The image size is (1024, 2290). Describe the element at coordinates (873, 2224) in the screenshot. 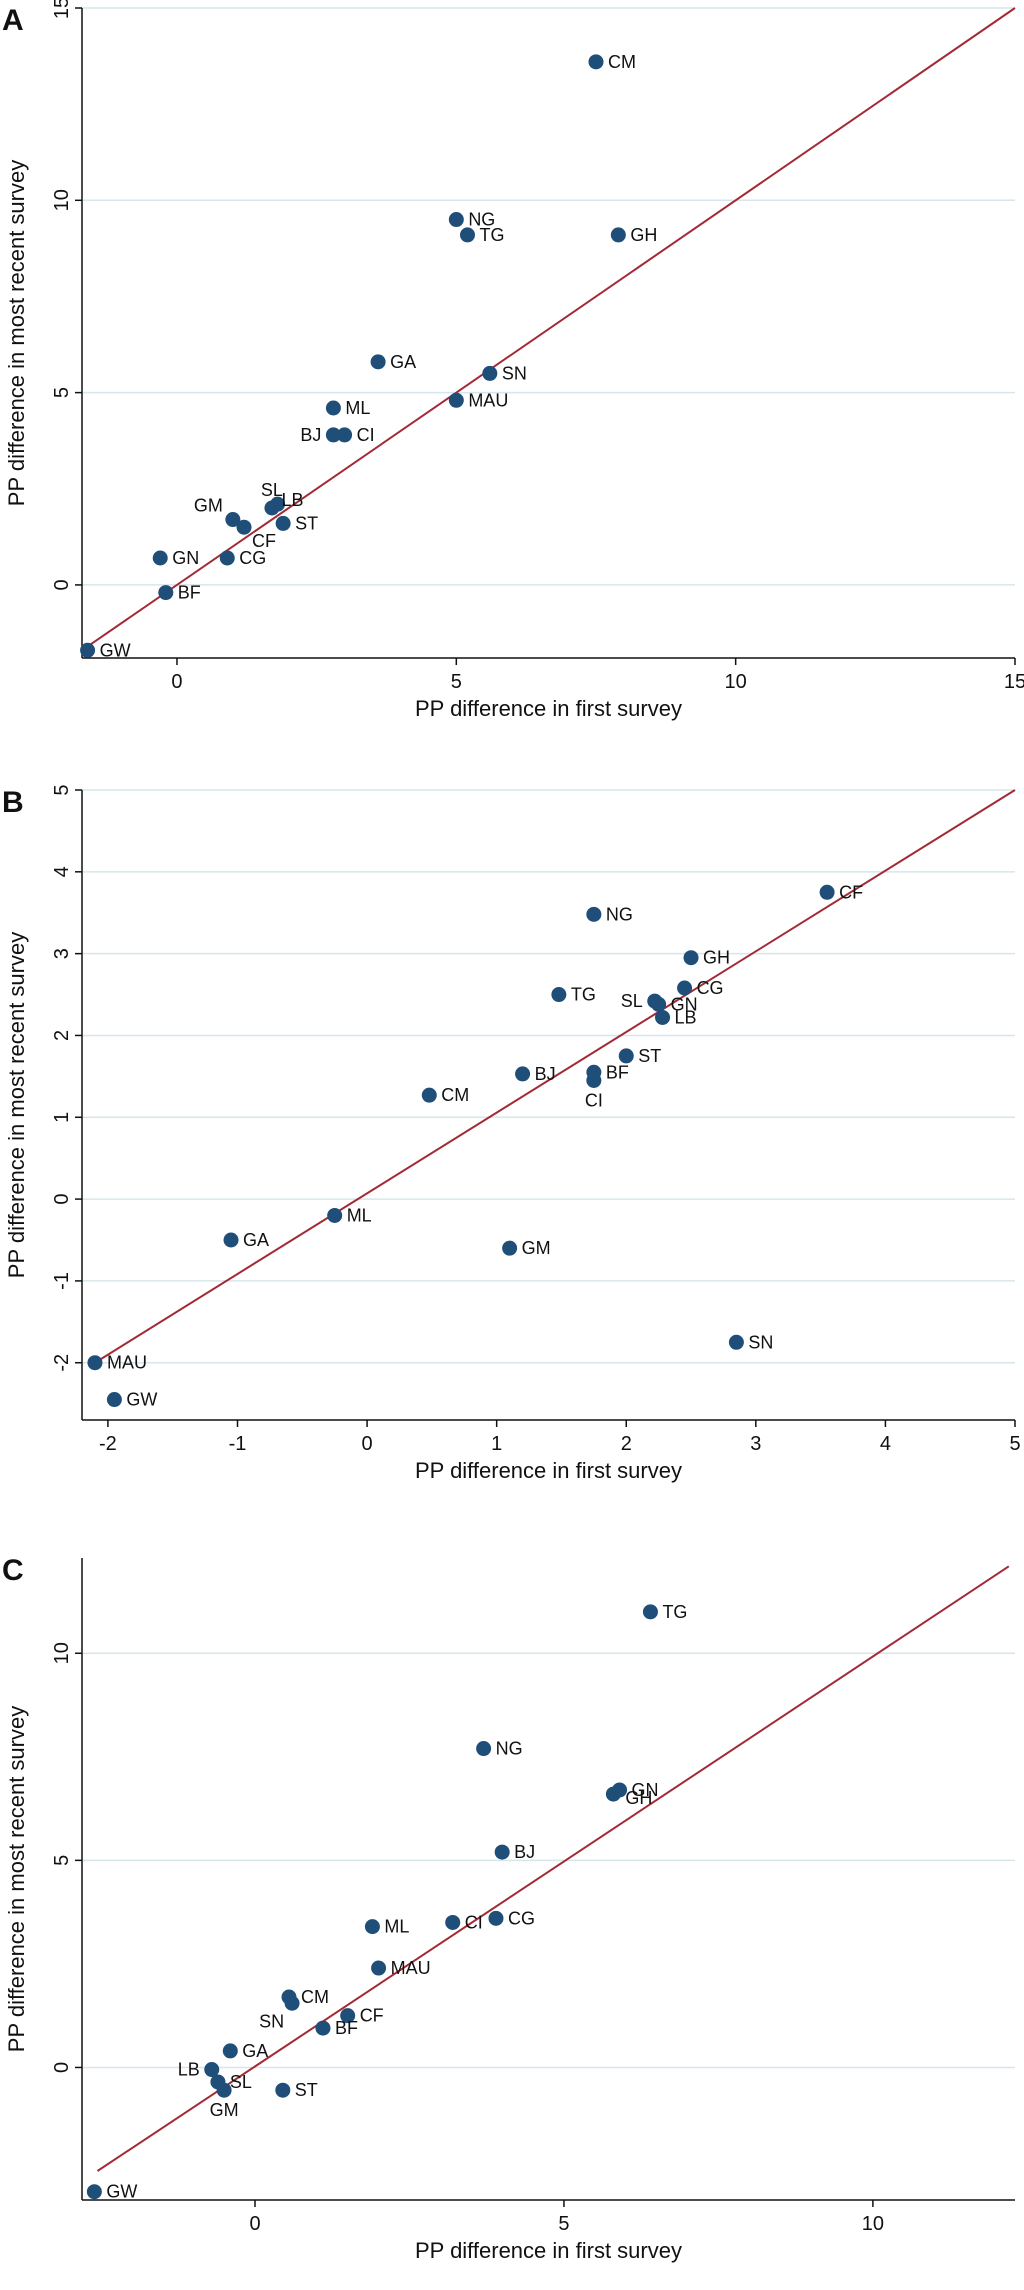

I see `x-tick-label: 10` at that location.